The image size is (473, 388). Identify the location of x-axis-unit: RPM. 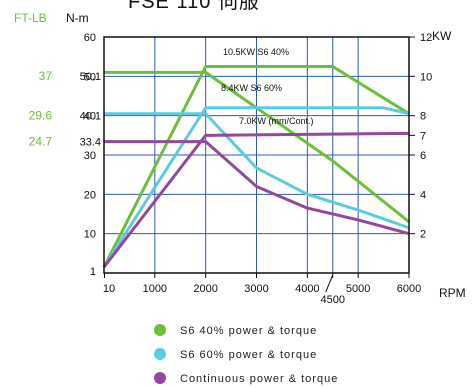
(452, 293).